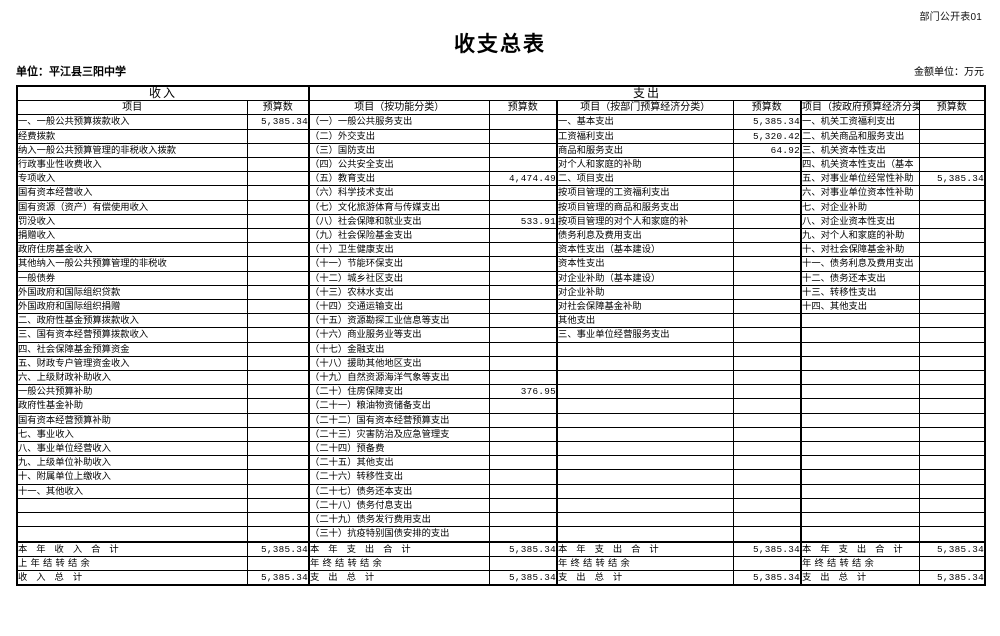 Image resolution: width=1000 pixels, height=636 pixels. I want to click on gov-econ-item-cell: 十一、债务利息及费用支出, so click(860, 264).